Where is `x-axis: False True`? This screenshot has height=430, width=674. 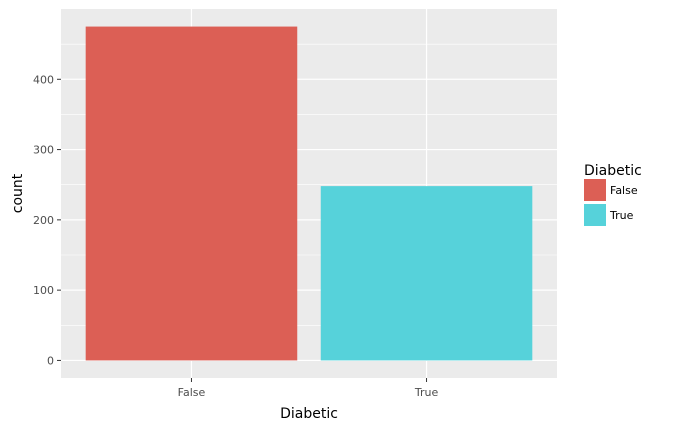
x-axis: False True is located at coordinates (308, 388).